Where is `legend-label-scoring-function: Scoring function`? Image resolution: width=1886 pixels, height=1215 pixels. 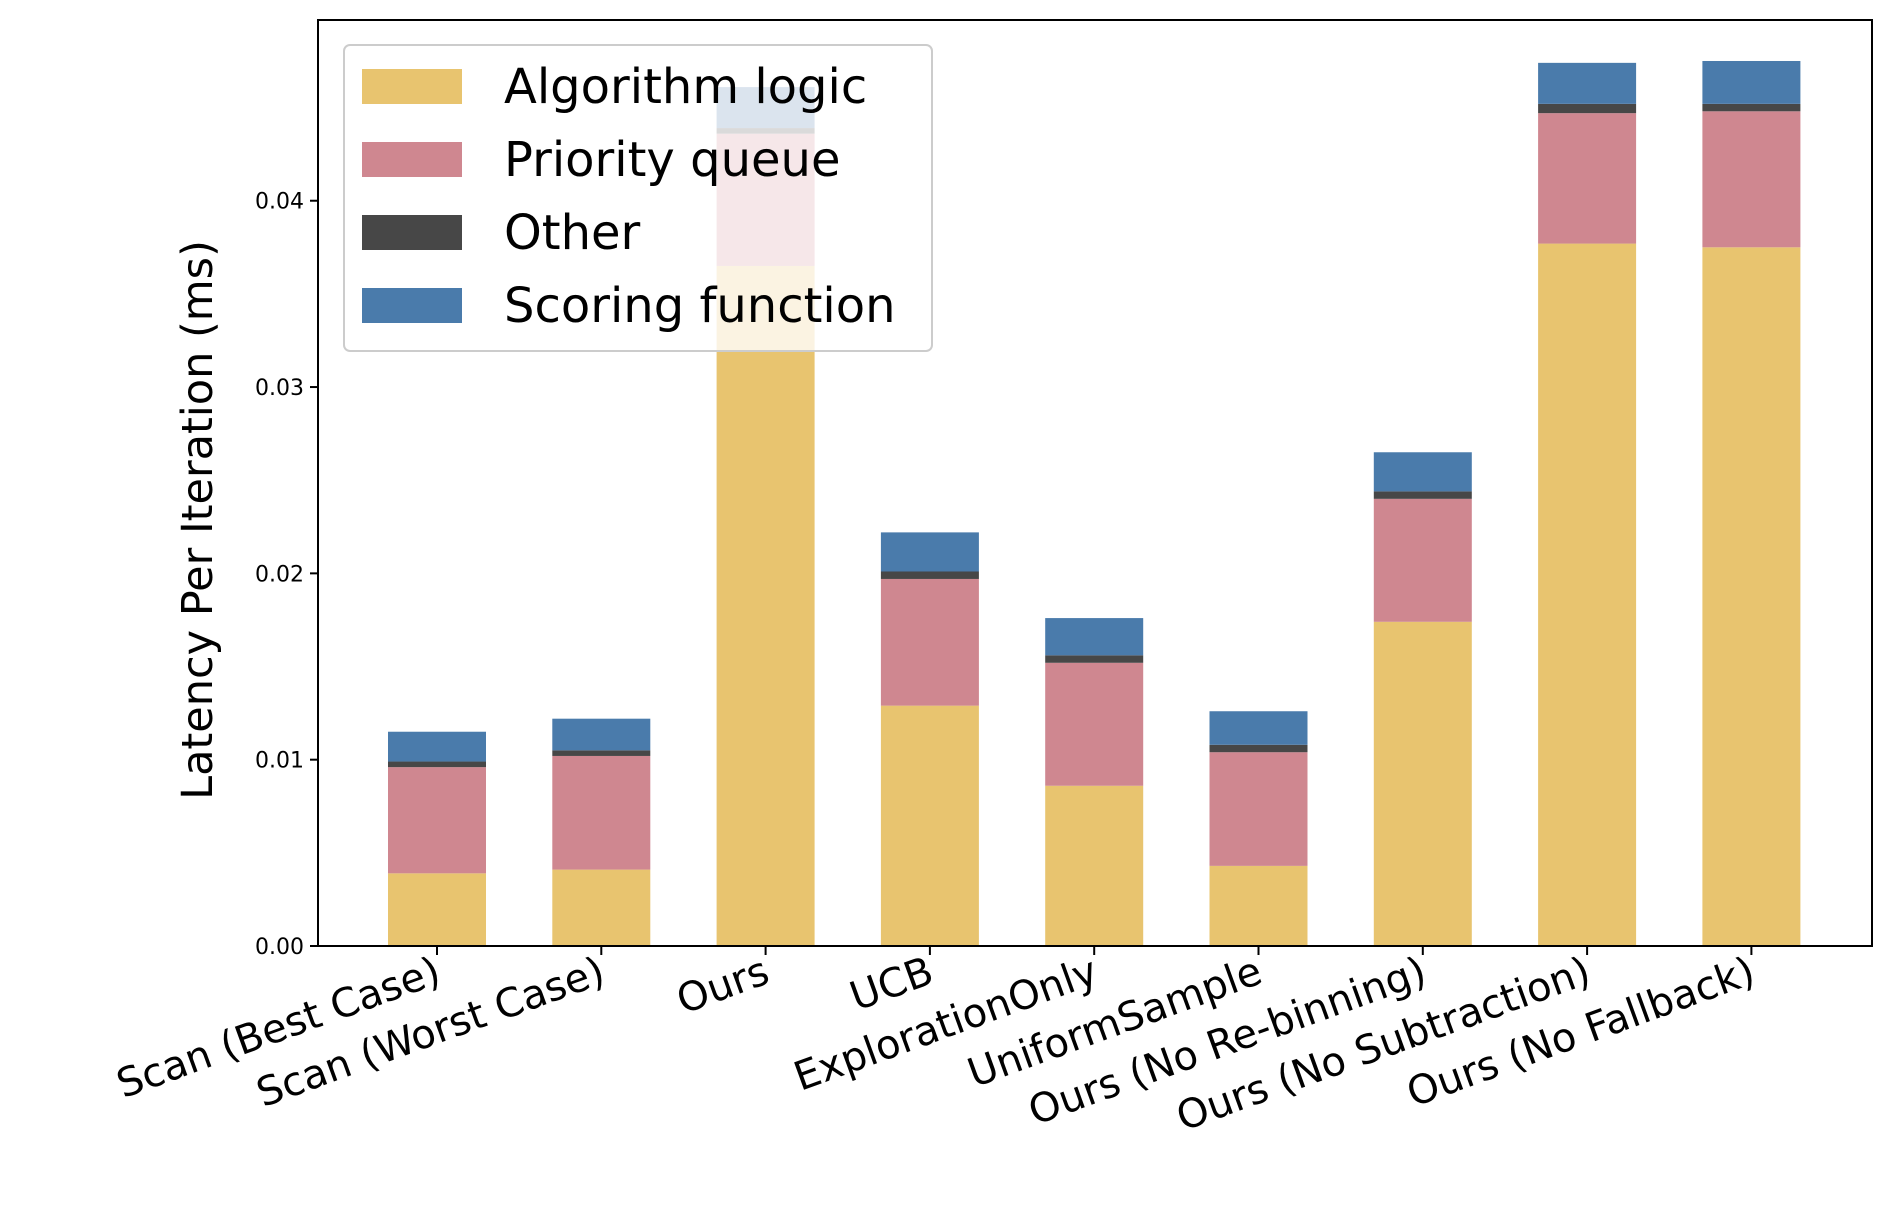 legend-label-scoring-function: Scoring function is located at coordinates (700, 306).